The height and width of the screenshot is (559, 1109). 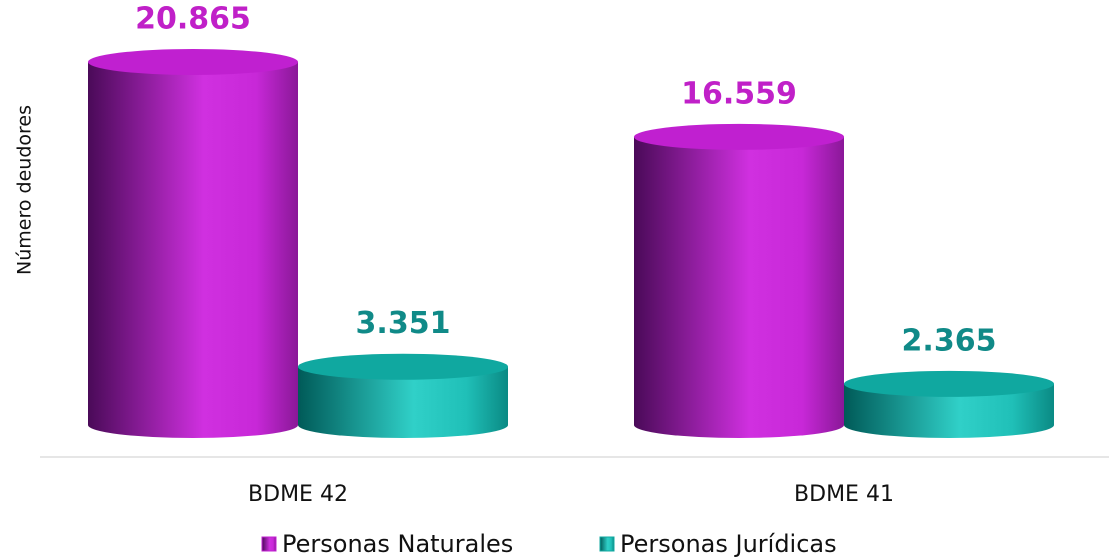 What do you see at coordinates (193, 19) in the screenshot?
I see `value-label: 20.865` at bounding box center [193, 19].